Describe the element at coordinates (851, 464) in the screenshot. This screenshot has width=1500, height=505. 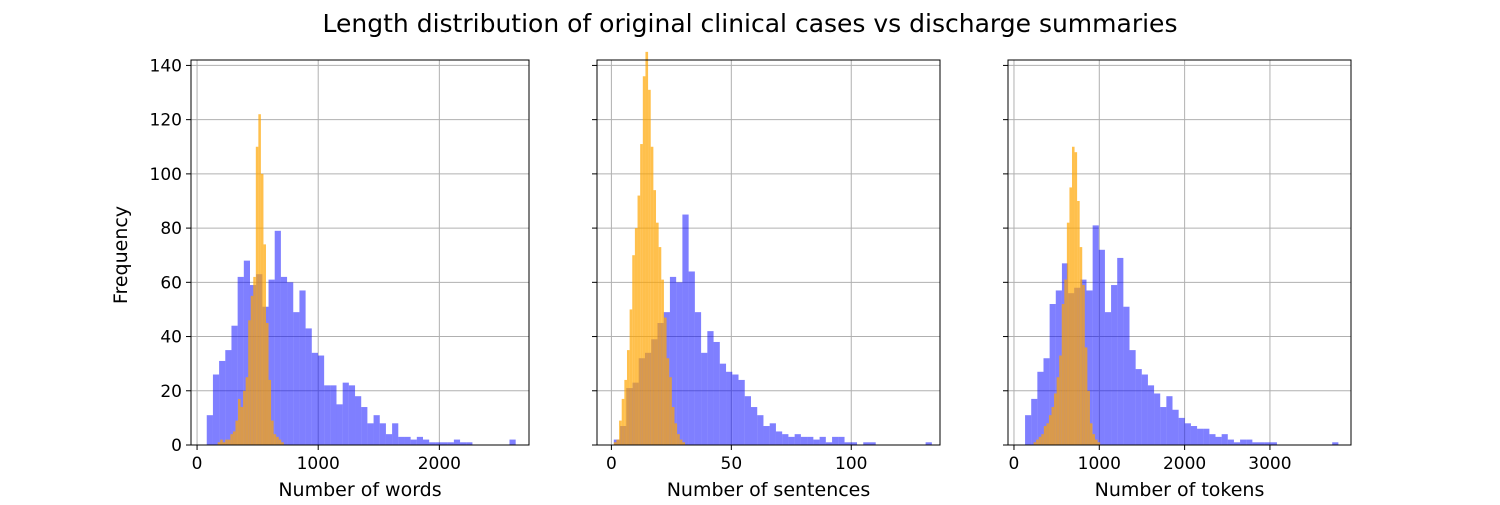
I see `x-tick-label: 100` at that location.